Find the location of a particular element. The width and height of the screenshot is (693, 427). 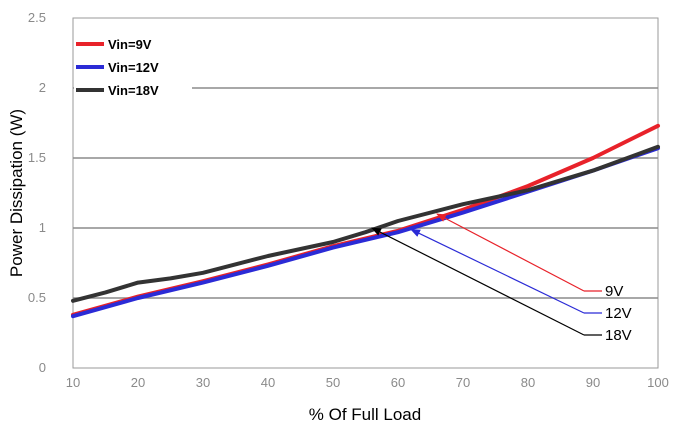

y-tick-label: 0.5 is located at coordinates (37, 297).